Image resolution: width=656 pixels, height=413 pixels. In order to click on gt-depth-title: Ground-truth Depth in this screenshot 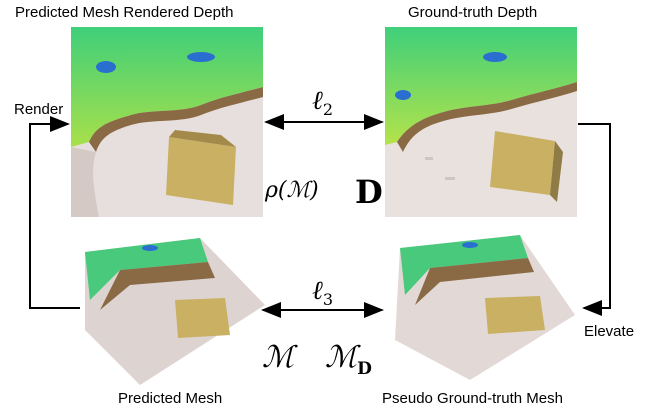, I will do `click(473, 12)`.